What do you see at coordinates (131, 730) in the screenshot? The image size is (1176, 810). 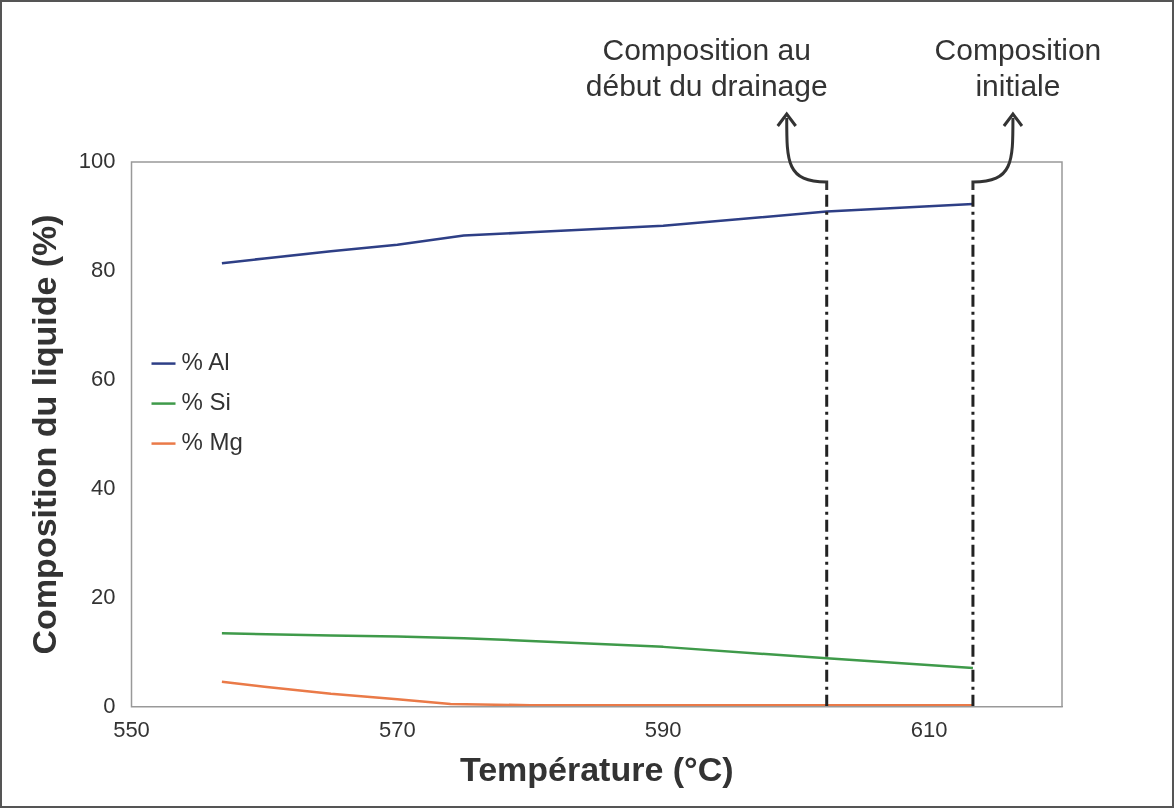 I see `x-tick-label: 550` at bounding box center [131, 730].